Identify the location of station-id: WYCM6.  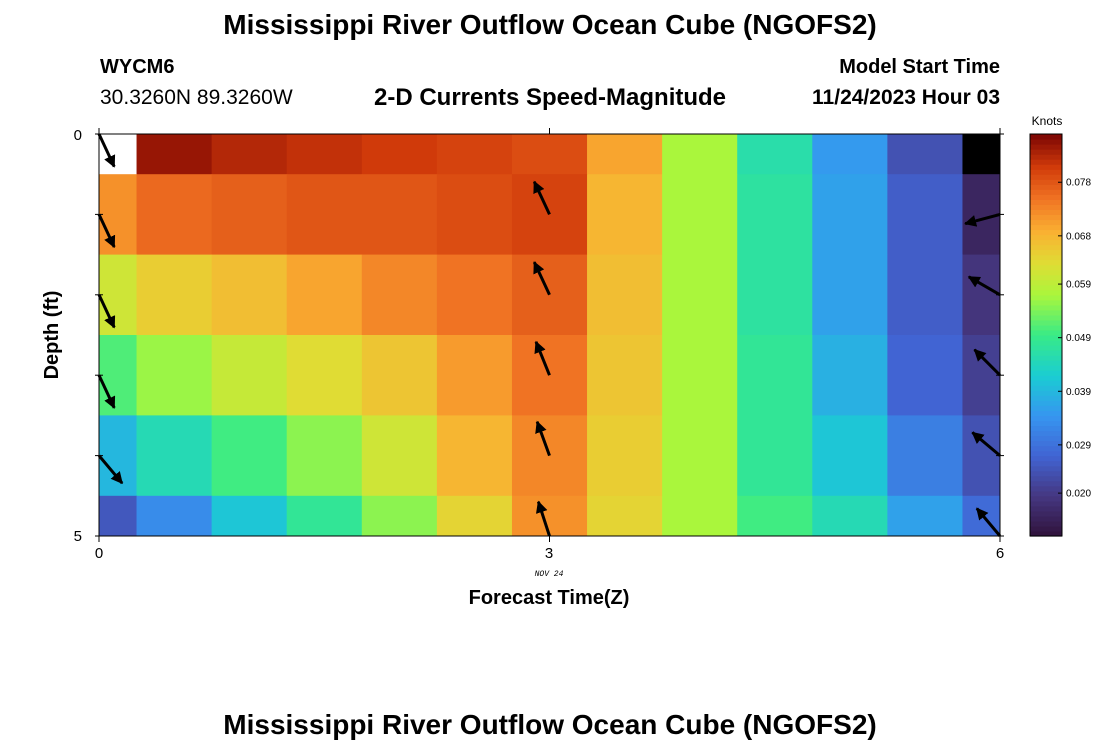
(137, 67).